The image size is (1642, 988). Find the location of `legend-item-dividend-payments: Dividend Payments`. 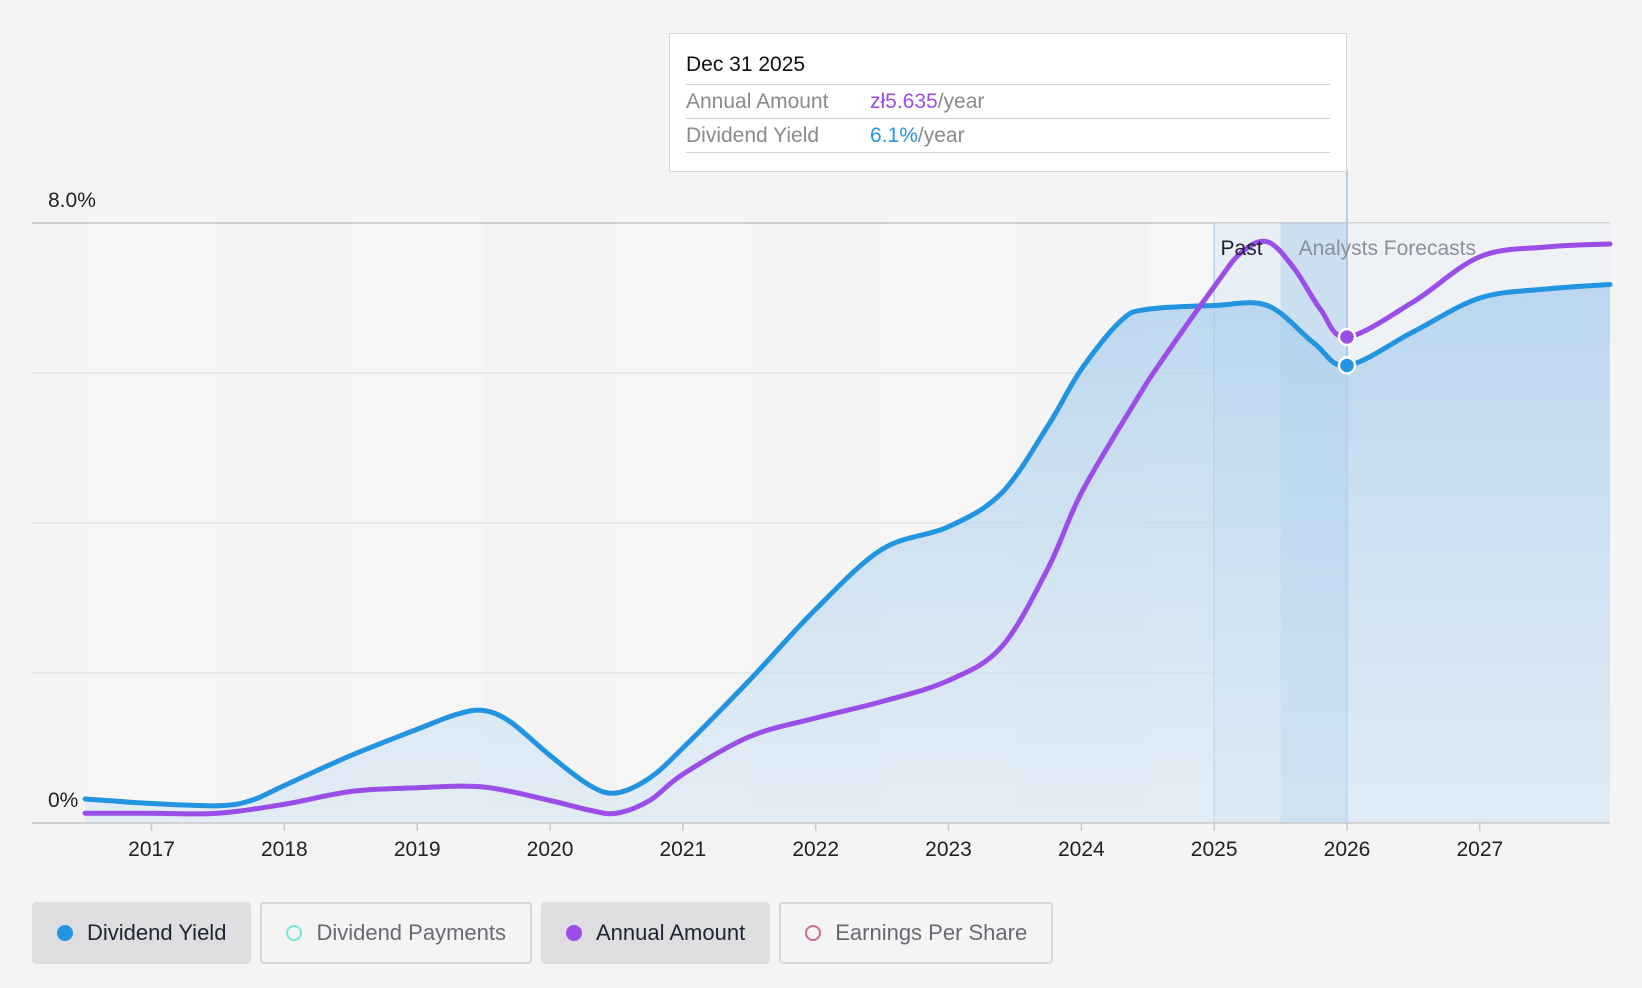

legend-item-dividend-payments: Dividend Payments is located at coordinates (396, 933).